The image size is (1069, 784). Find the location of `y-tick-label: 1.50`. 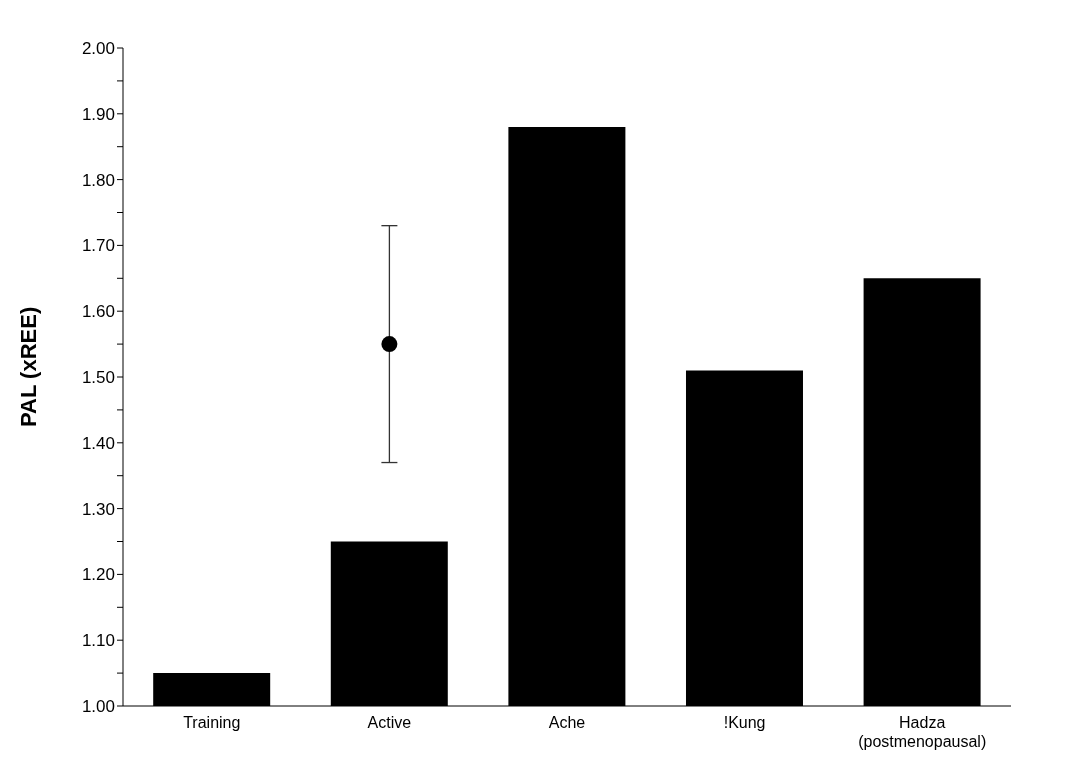

y-tick-label: 1.50 is located at coordinates (98, 378).